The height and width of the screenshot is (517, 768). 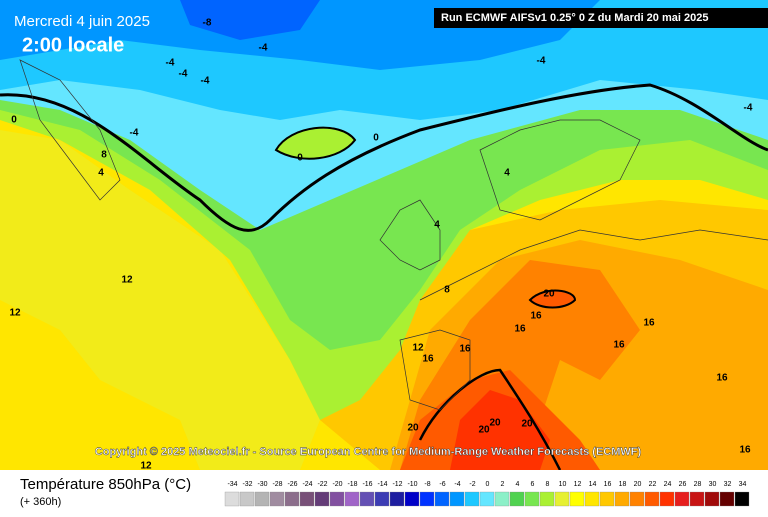 What do you see at coordinates (503, 484) in the screenshot?
I see `scale-label: 2` at bounding box center [503, 484].